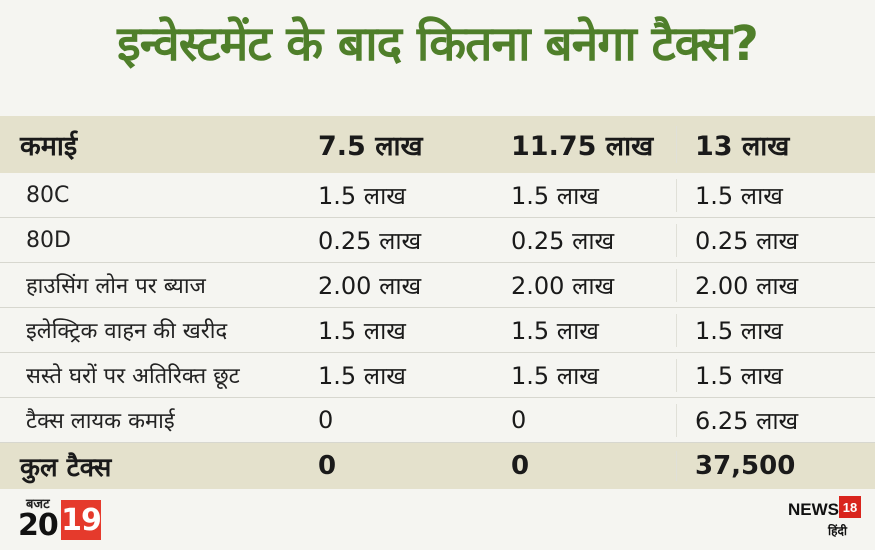  I want to click on table-row: 80C 1.5 लाख 1.5 लाख 1.5 लाख, so click(437, 195).